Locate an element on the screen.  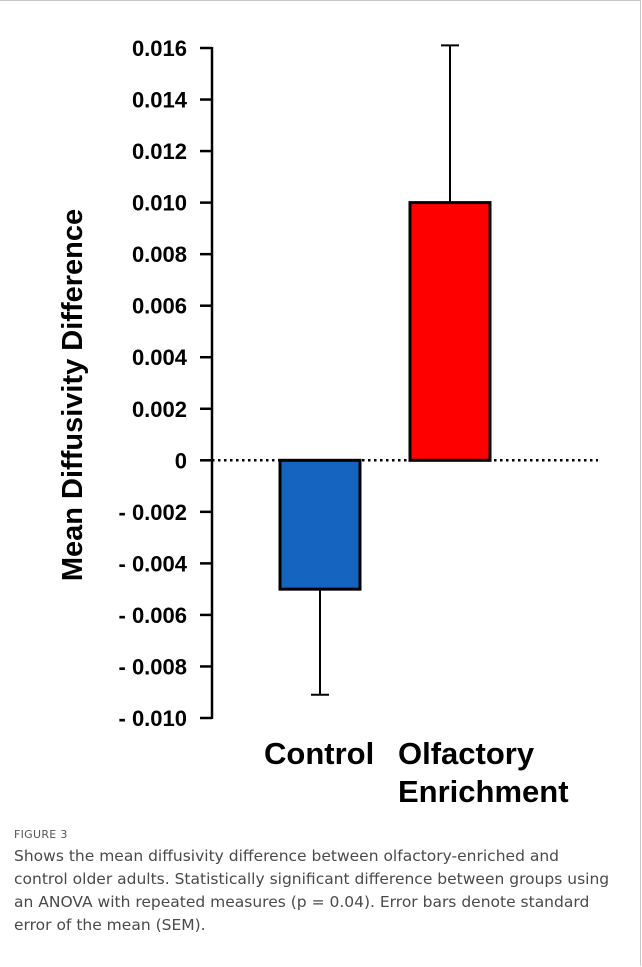
y-tick-label: 0 is located at coordinates (181, 460).